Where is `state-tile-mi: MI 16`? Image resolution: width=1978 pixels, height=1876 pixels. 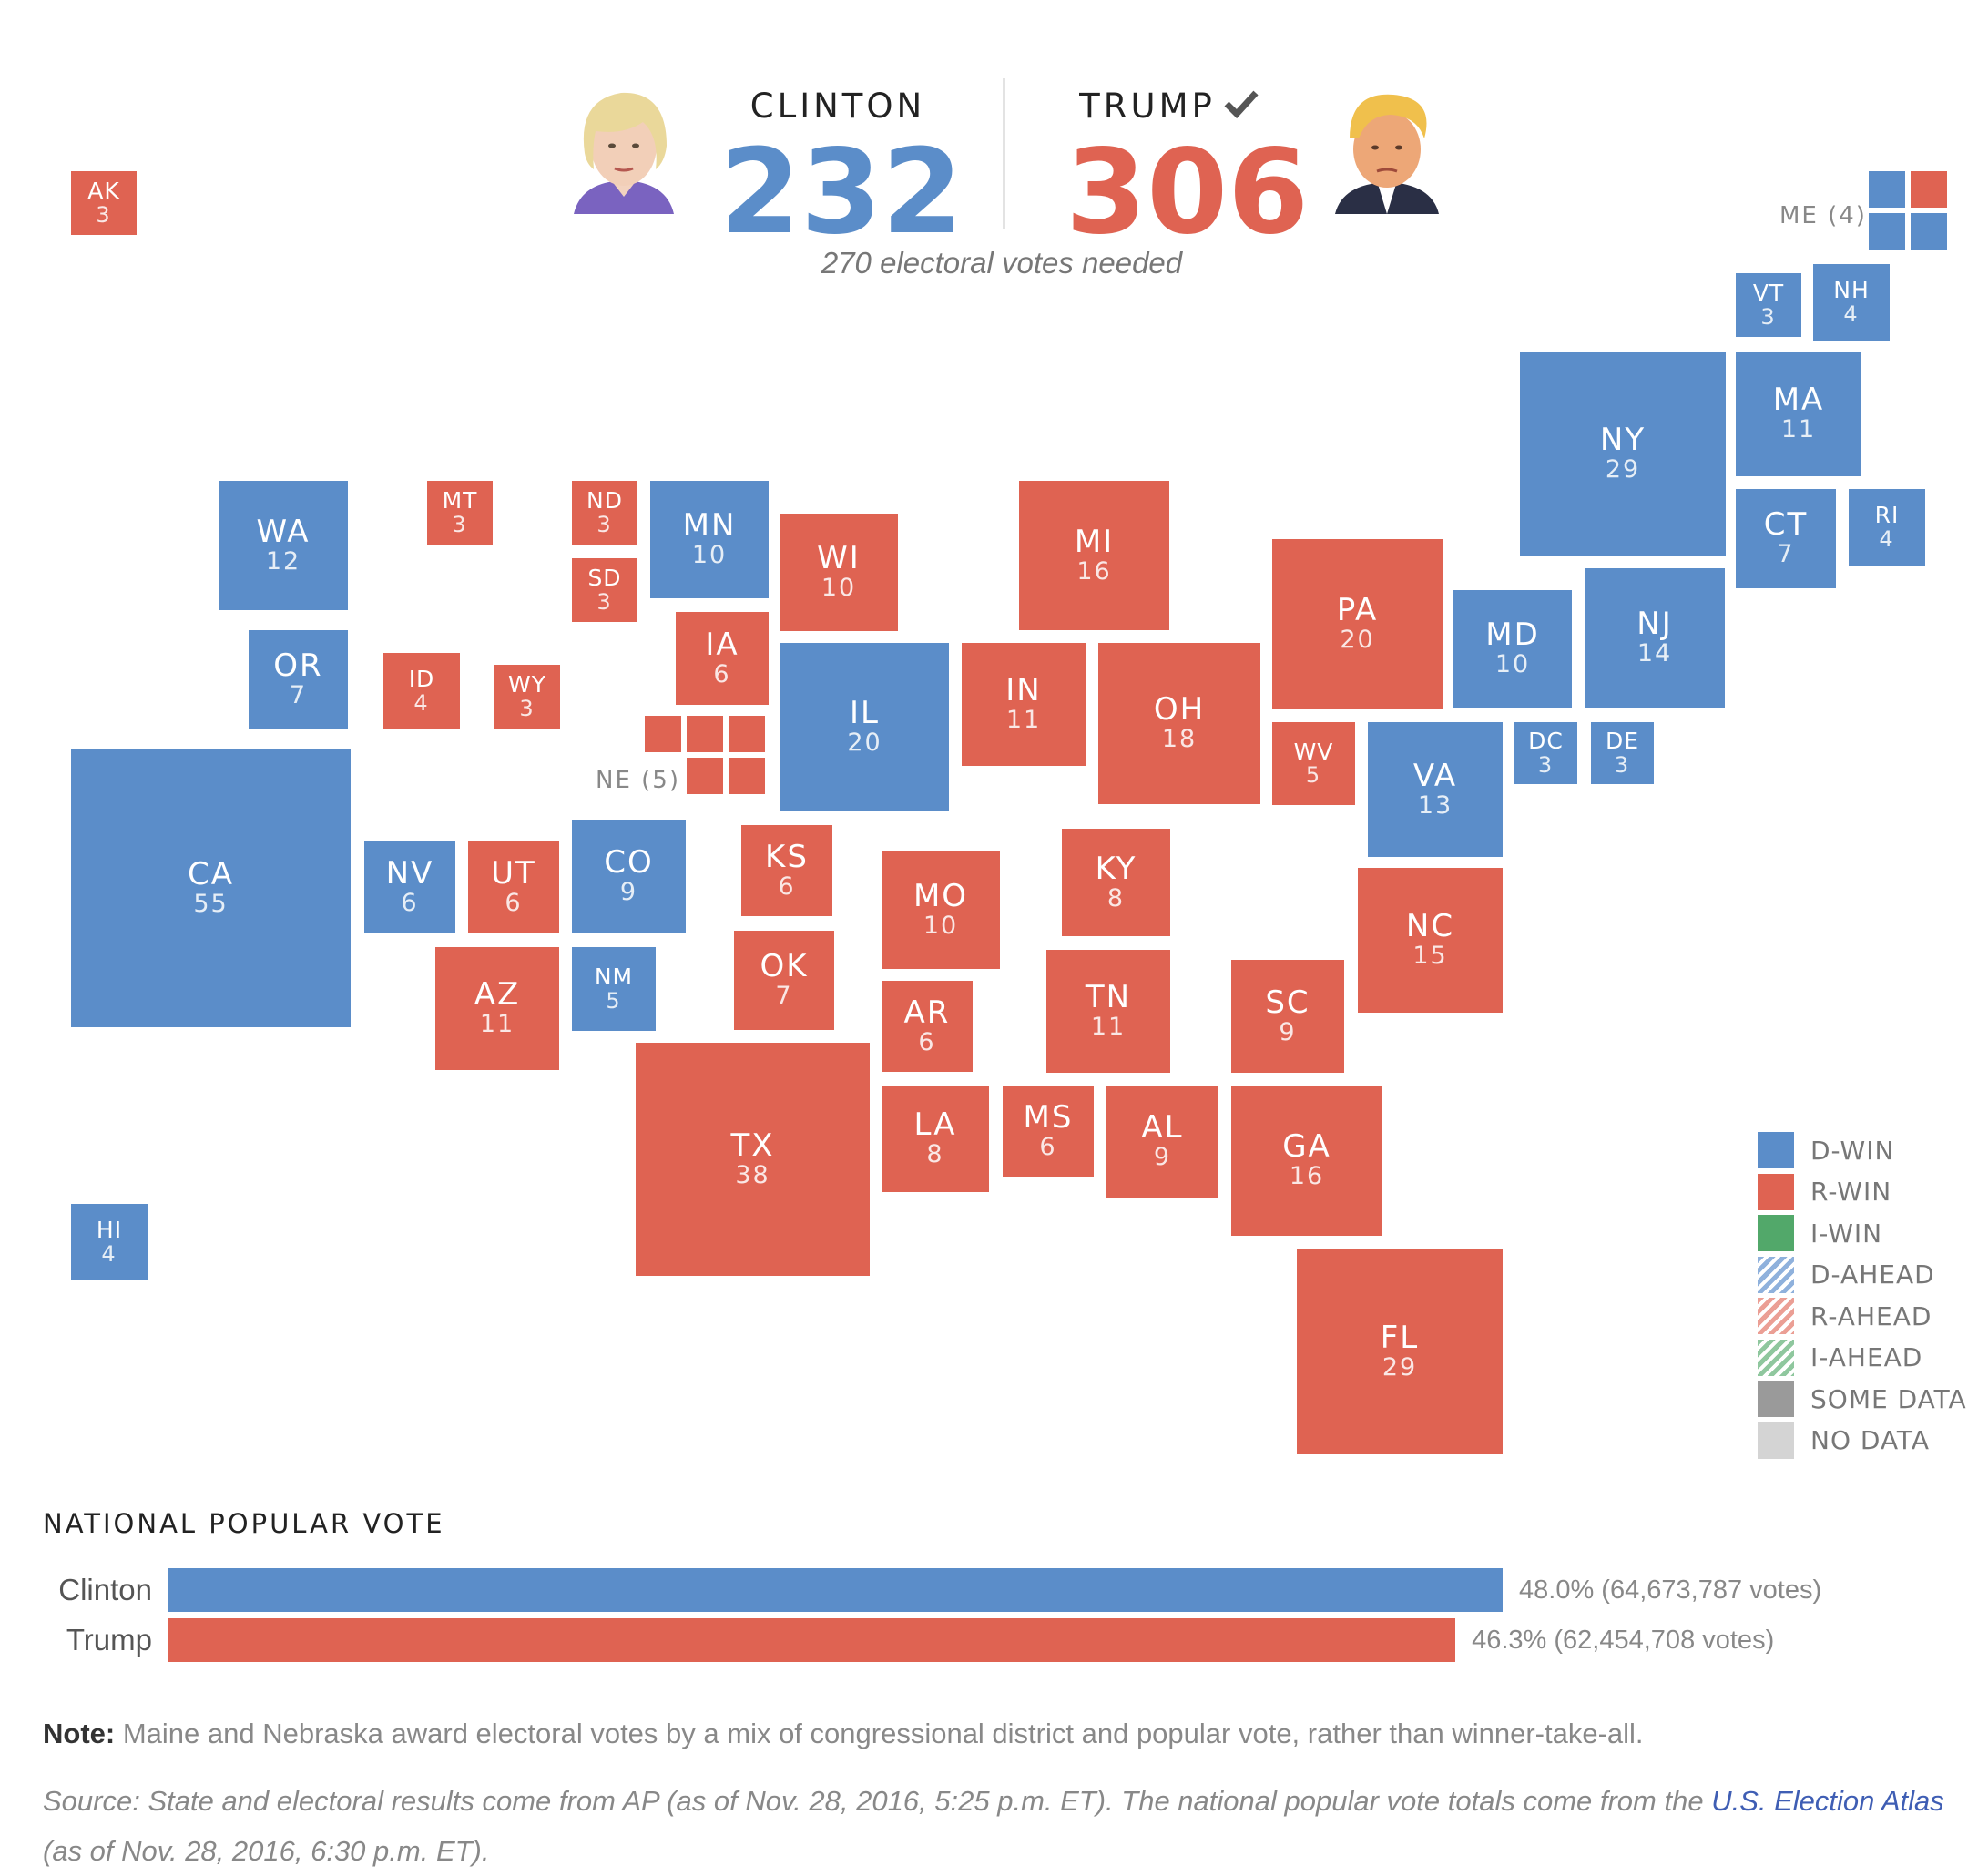
state-tile-mi: MI 16 is located at coordinates (1094, 555).